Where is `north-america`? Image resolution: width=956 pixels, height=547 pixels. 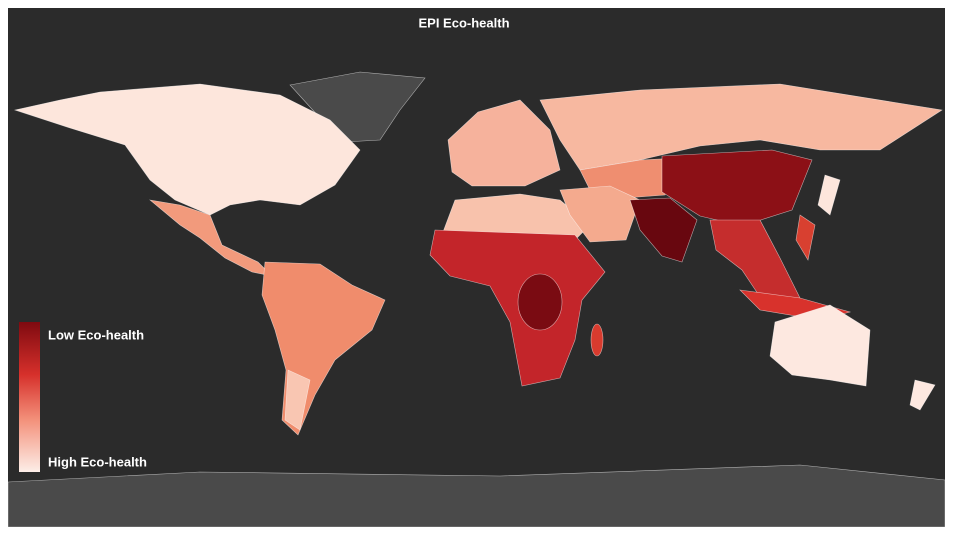
north-america is located at coordinates (187, 149).